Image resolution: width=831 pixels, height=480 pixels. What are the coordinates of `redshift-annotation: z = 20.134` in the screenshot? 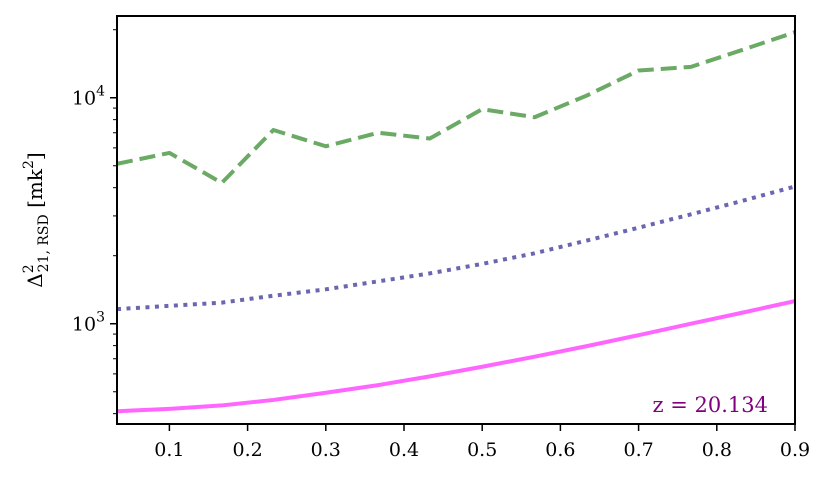 It's located at (711, 405).